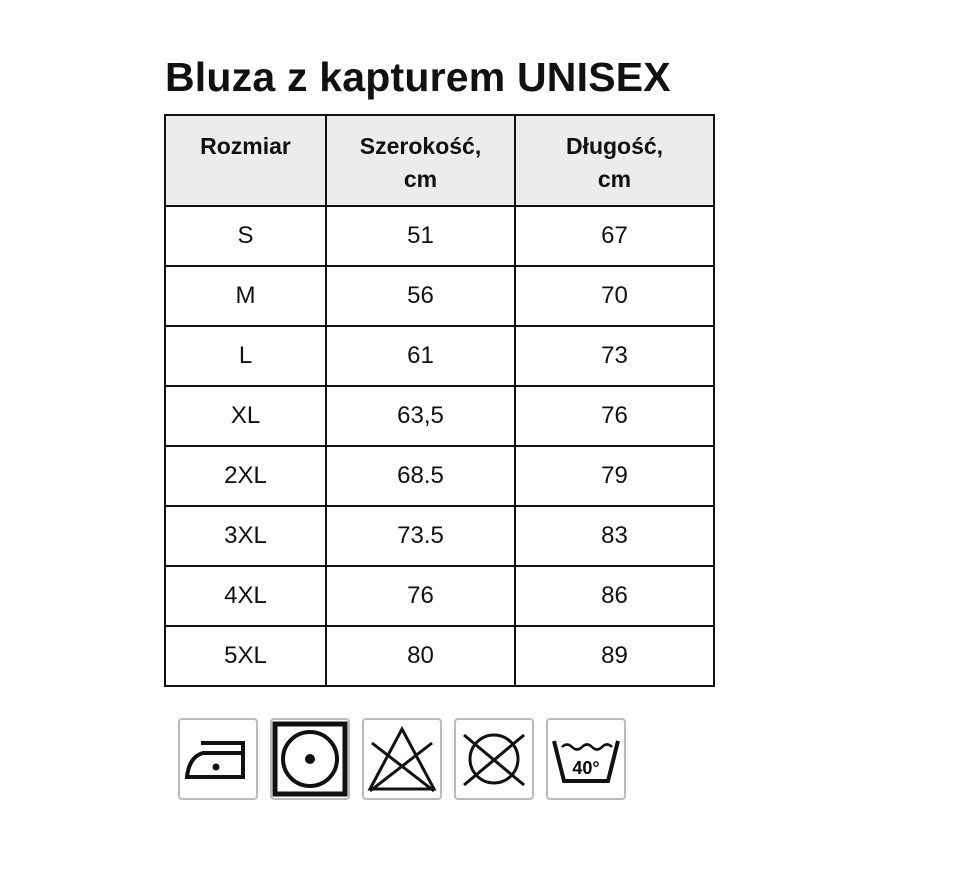 The image size is (960, 877). I want to click on table-row: 5XL 80 89, so click(439, 656).